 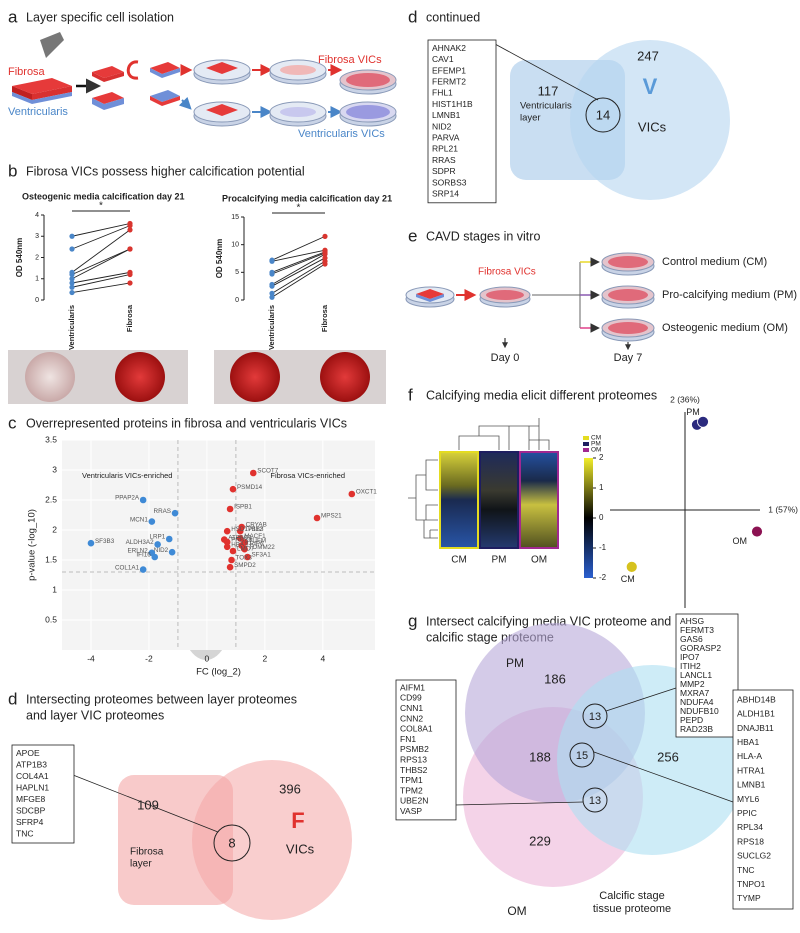 What do you see at coordinates (197, 377) in the screenshot?
I see `stain-photos` at bounding box center [197, 377].